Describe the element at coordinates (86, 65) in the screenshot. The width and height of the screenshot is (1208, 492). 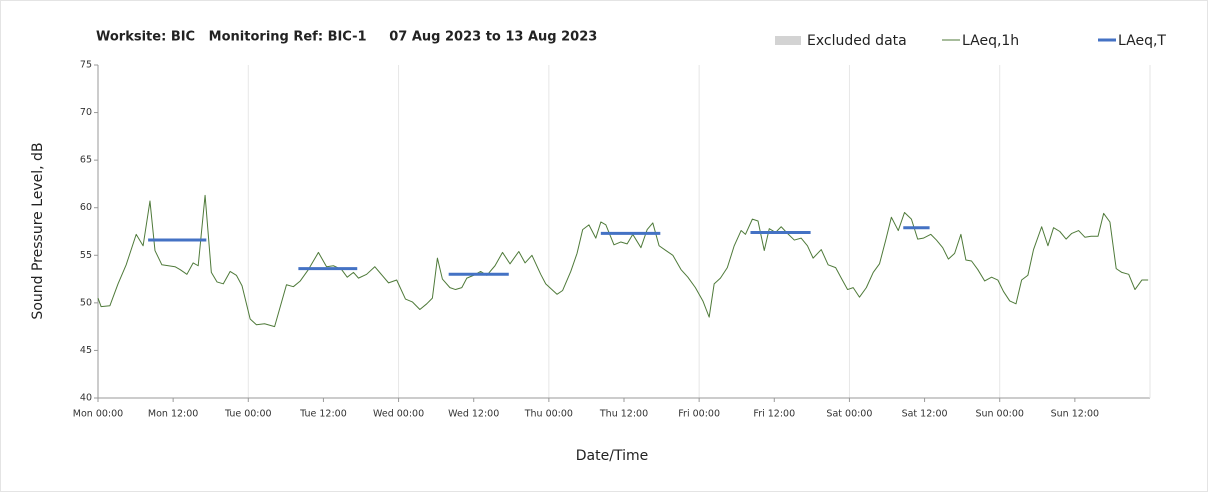
I see `y-tick-label: 75` at that location.